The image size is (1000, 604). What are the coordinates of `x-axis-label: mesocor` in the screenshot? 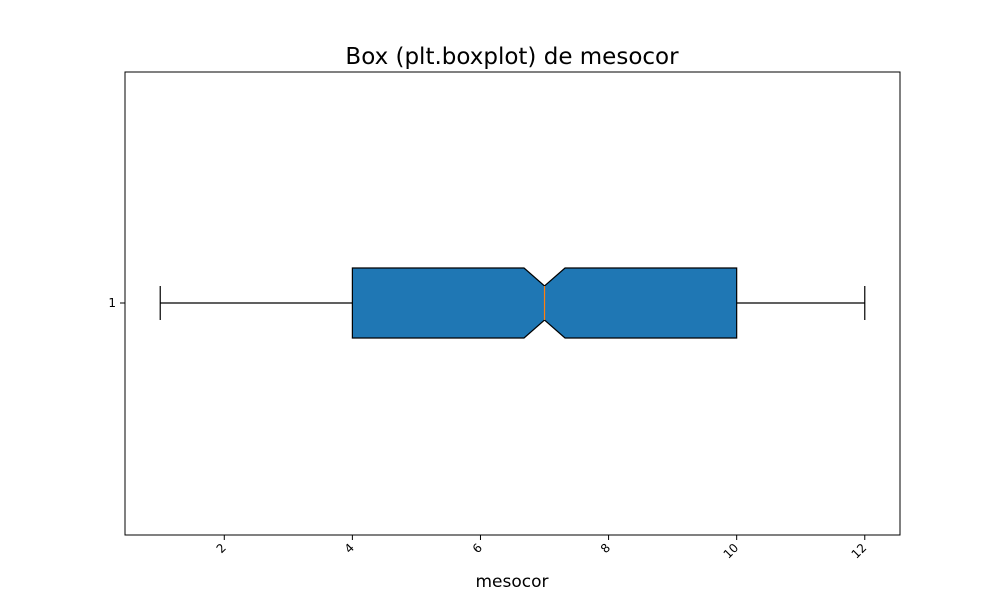 It's located at (511, 582).